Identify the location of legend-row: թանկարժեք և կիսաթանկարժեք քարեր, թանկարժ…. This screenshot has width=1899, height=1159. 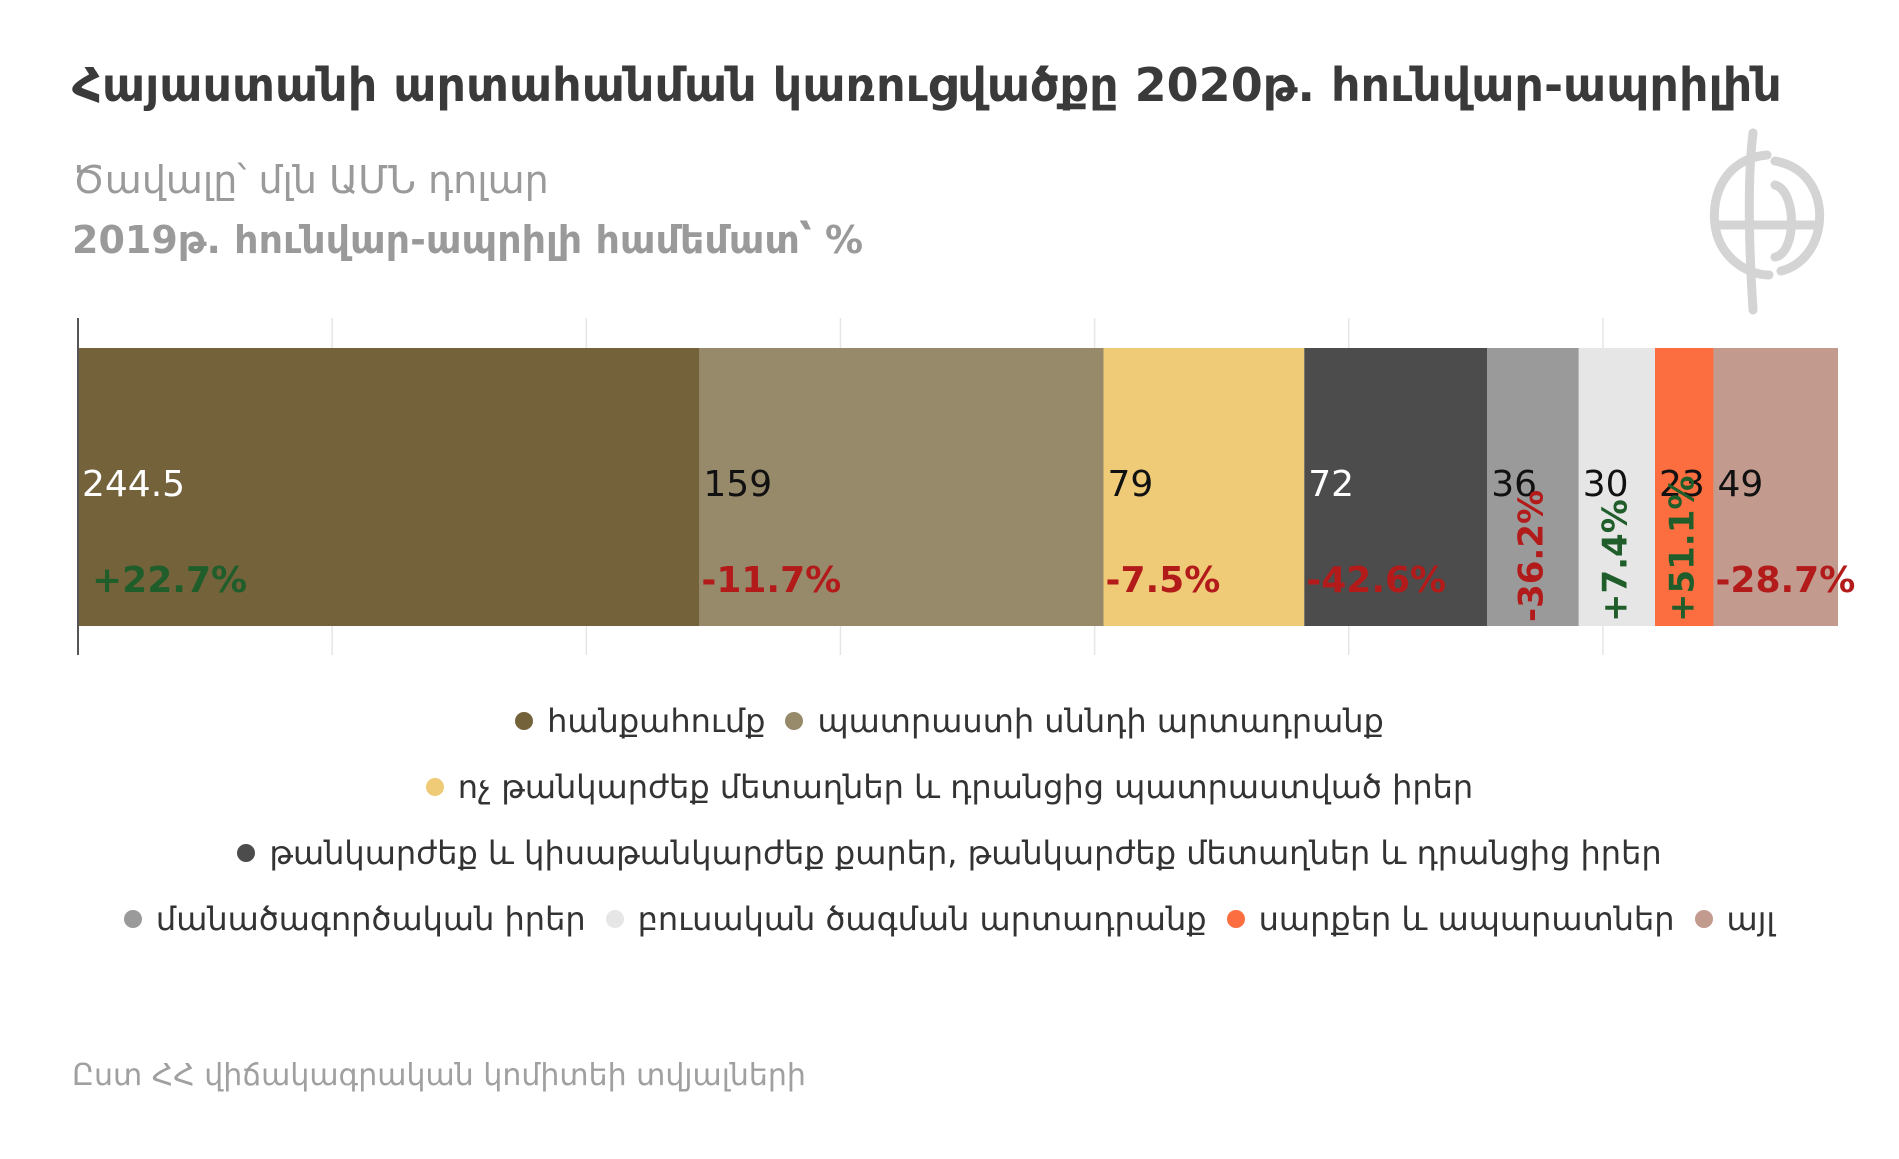
(949, 853).